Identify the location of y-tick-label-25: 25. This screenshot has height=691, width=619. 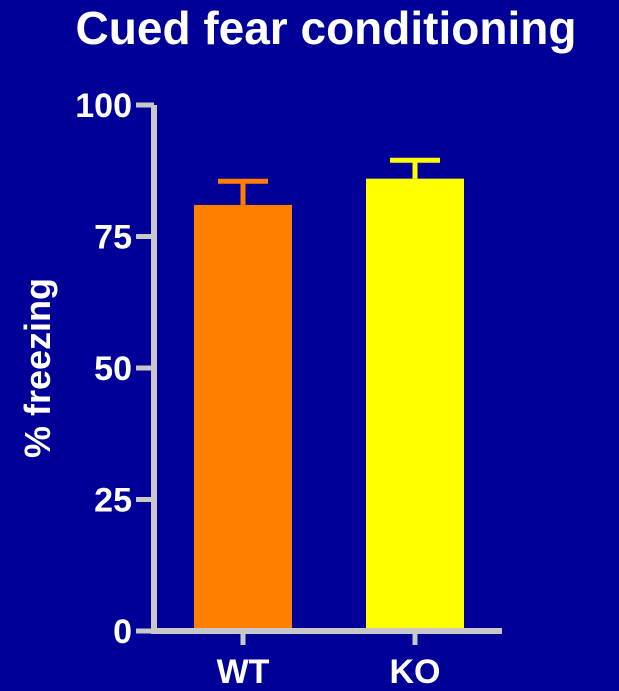
(113, 501).